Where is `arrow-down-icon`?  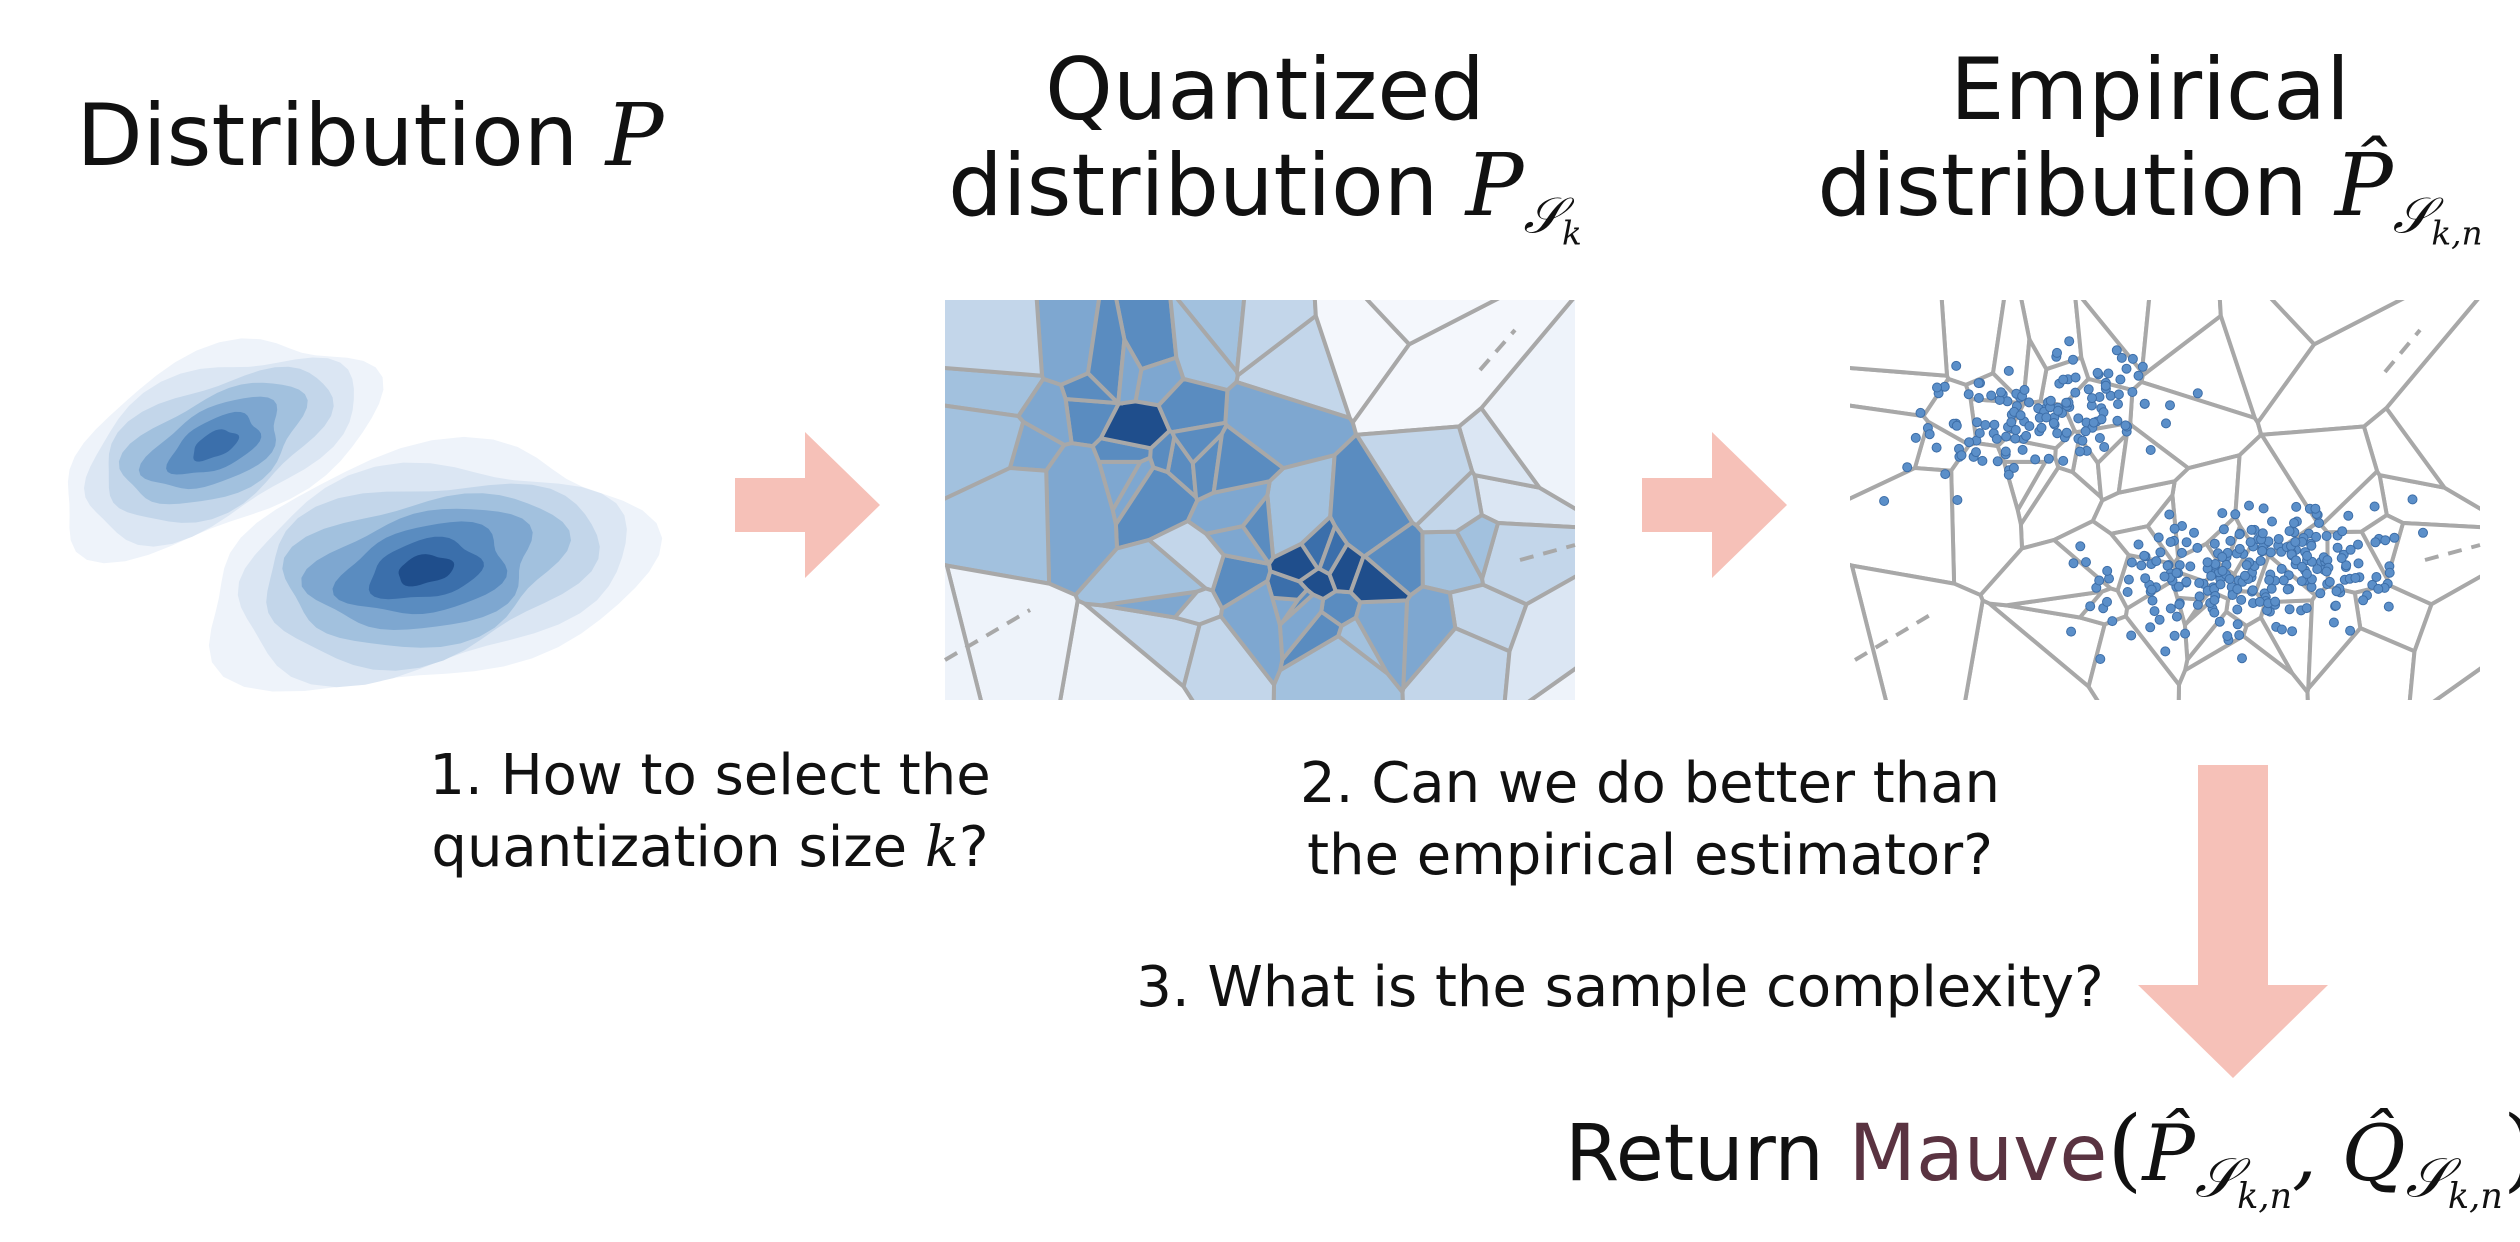 arrow-down-icon is located at coordinates (2233, 921).